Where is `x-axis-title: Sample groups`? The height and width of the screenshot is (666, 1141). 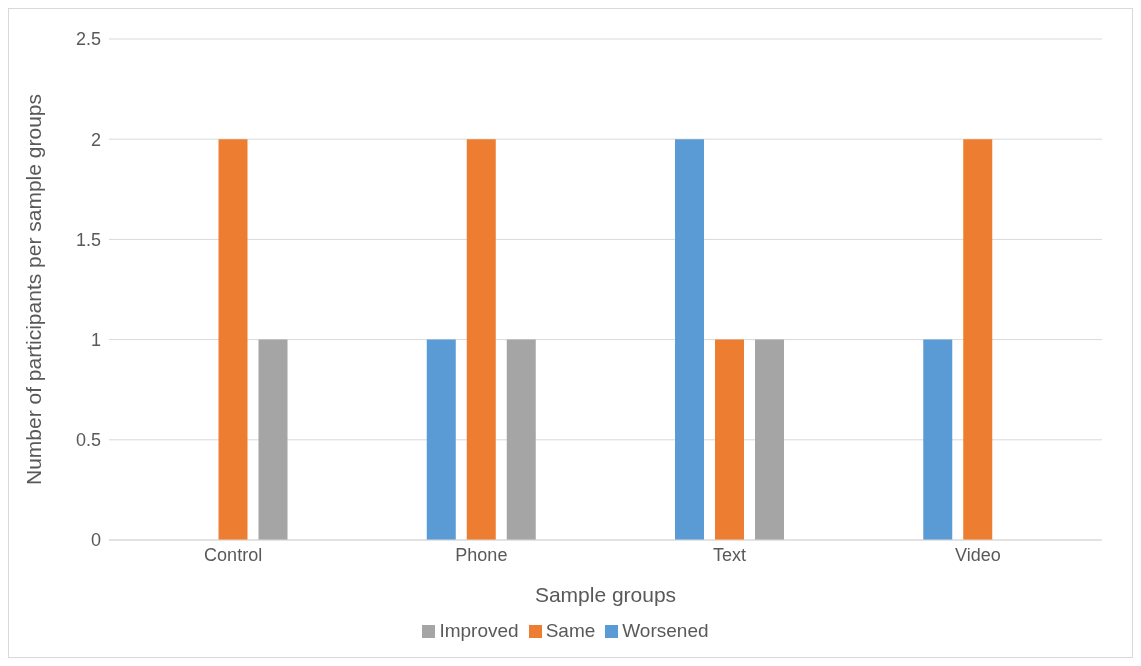 x-axis-title: Sample groups is located at coordinates (605, 594).